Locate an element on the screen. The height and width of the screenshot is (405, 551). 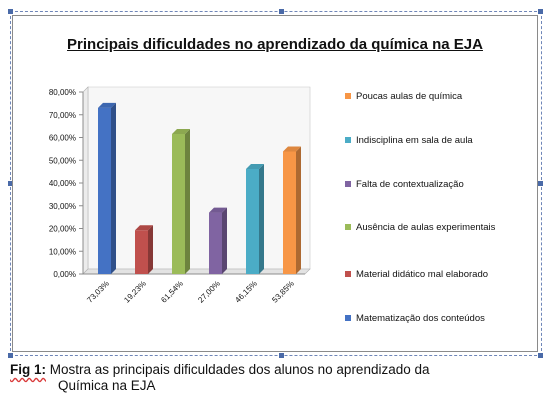
plot-floor is located at coordinates (196, 271).